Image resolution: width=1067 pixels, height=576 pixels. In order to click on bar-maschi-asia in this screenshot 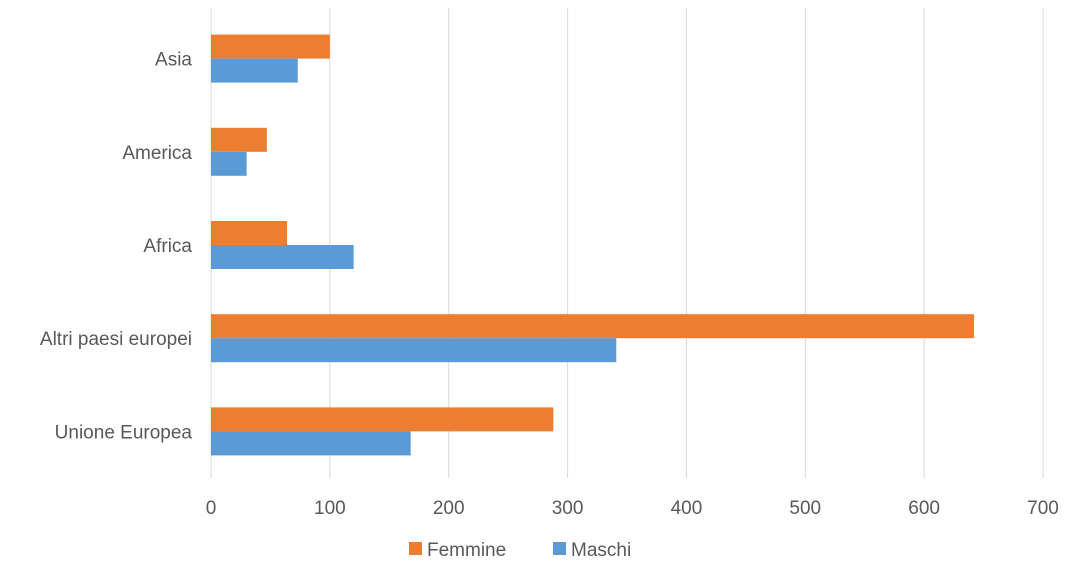, I will do `click(254, 70)`.